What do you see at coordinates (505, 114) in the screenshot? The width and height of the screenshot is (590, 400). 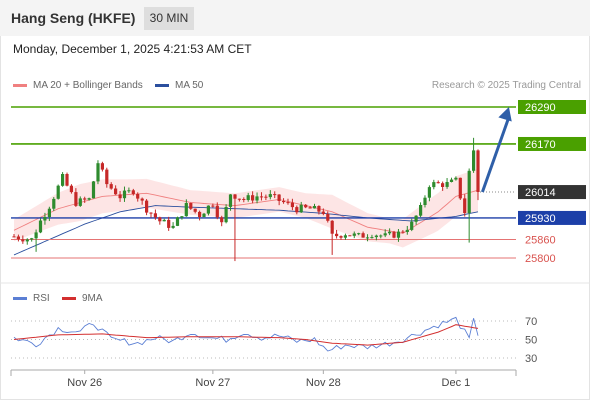 I see `target-arrow-head` at bounding box center [505, 114].